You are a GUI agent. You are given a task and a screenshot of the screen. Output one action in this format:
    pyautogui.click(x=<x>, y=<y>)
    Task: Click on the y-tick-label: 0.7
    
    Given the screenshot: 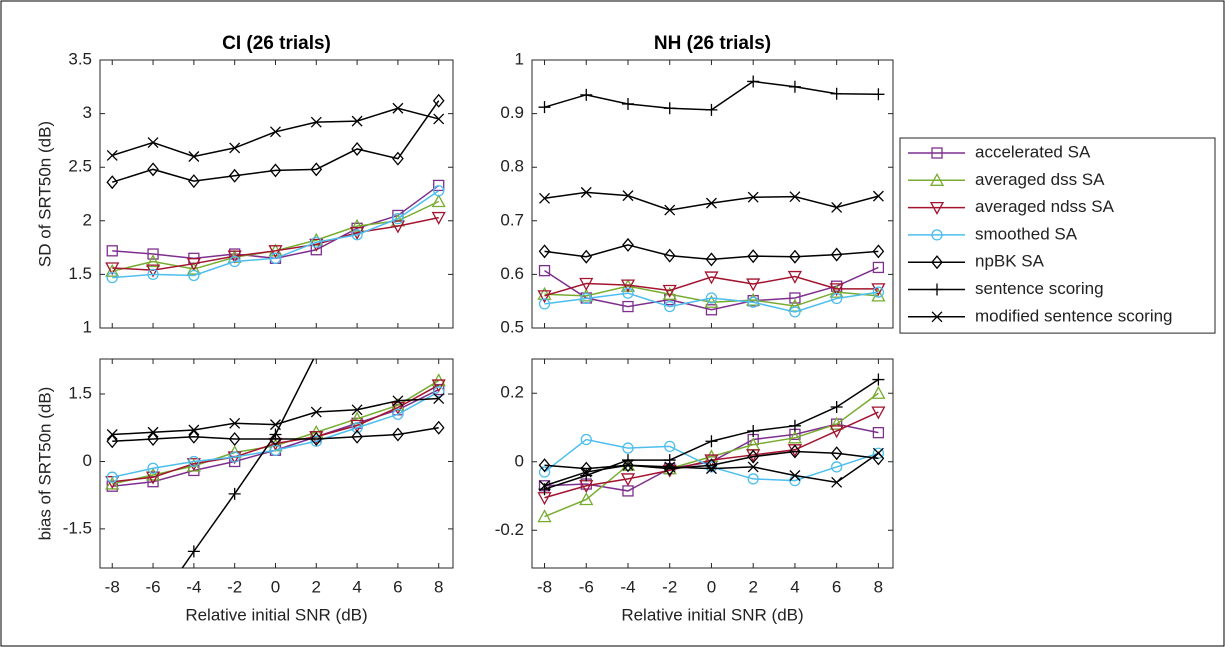 What is the action you would take?
    pyautogui.click(x=512, y=219)
    